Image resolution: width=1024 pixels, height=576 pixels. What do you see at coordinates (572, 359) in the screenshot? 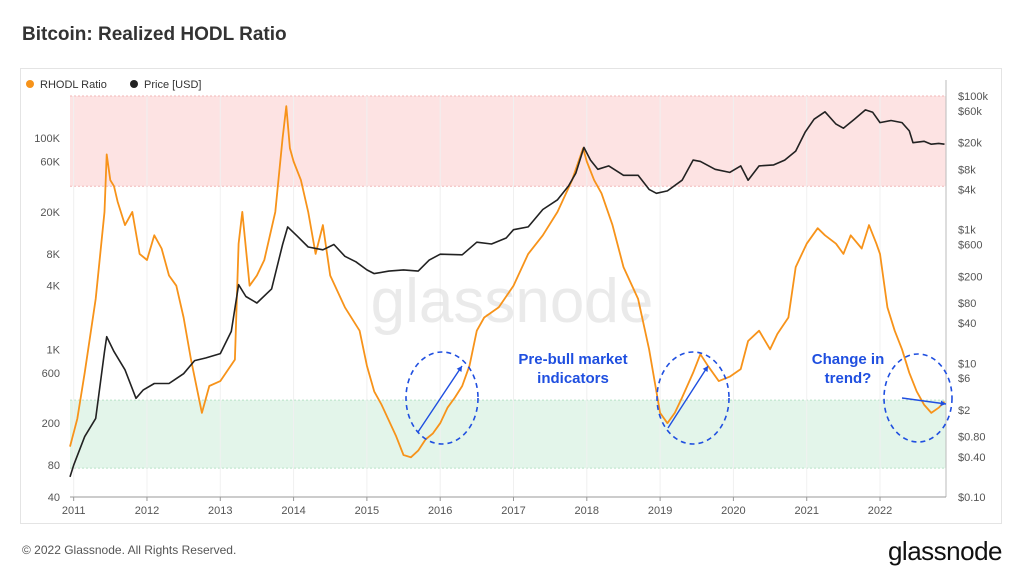
I see `annotation-line: Pre-bull market` at bounding box center [572, 359].